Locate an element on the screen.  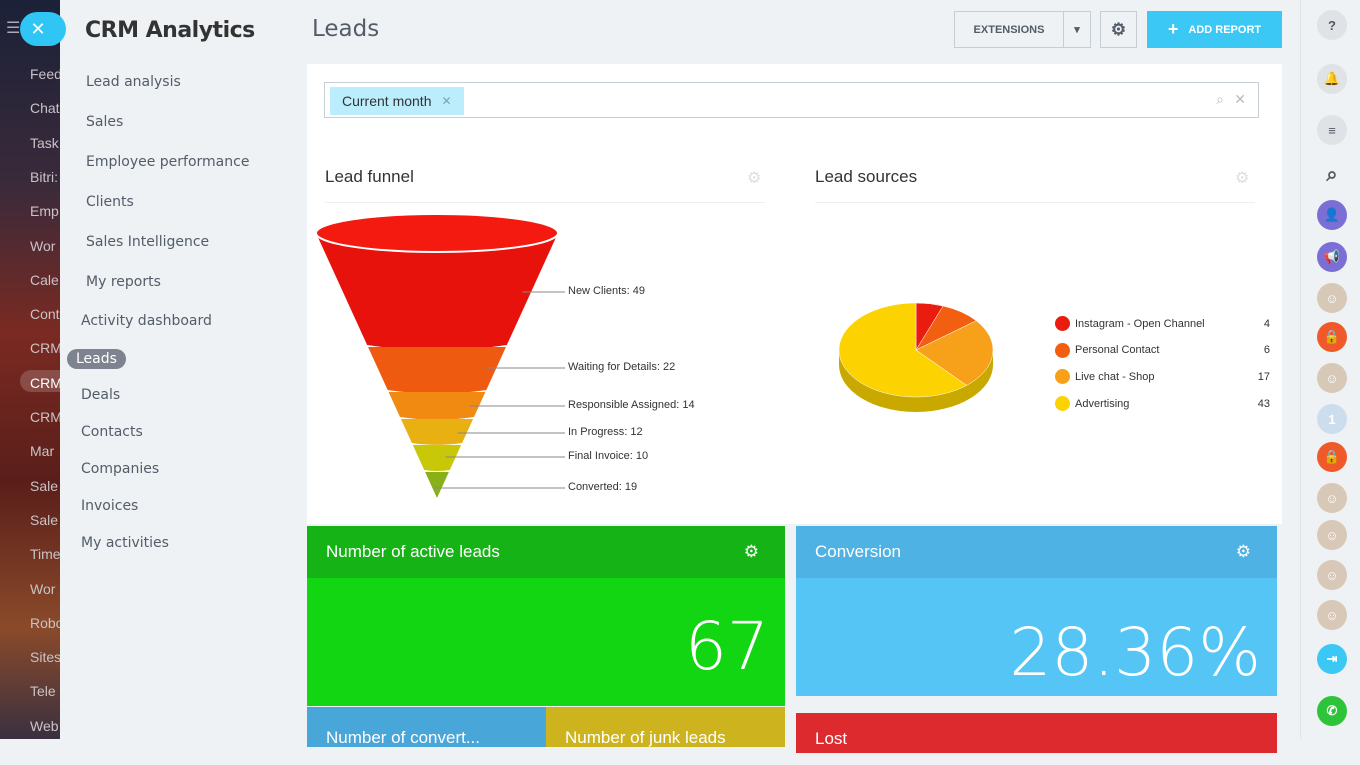
filter-input: Current month ✕ ⌕ ✕ is located at coordinates (791, 100).